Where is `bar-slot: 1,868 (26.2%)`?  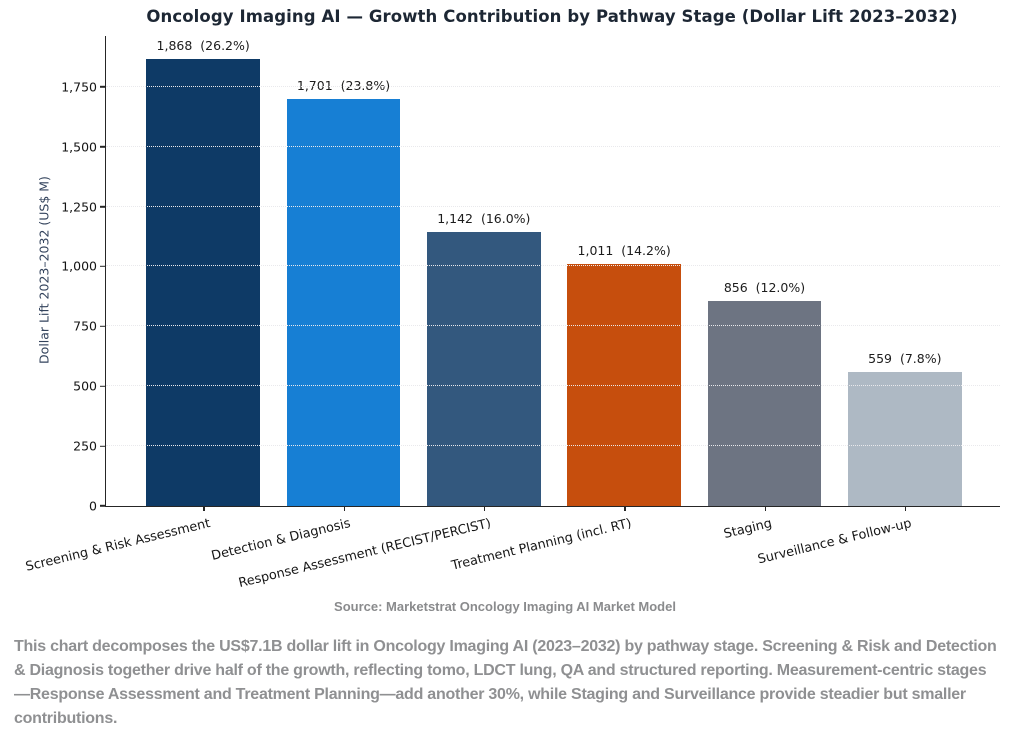
bar-slot: 1,868 (26.2%) is located at coordinates (203, 271).